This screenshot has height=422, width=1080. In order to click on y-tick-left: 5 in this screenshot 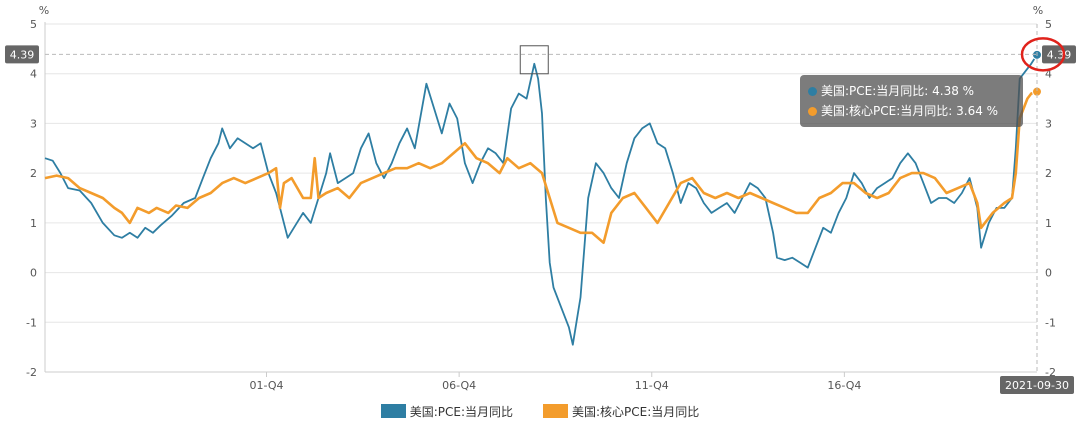, I will do `click(33, 24)`.